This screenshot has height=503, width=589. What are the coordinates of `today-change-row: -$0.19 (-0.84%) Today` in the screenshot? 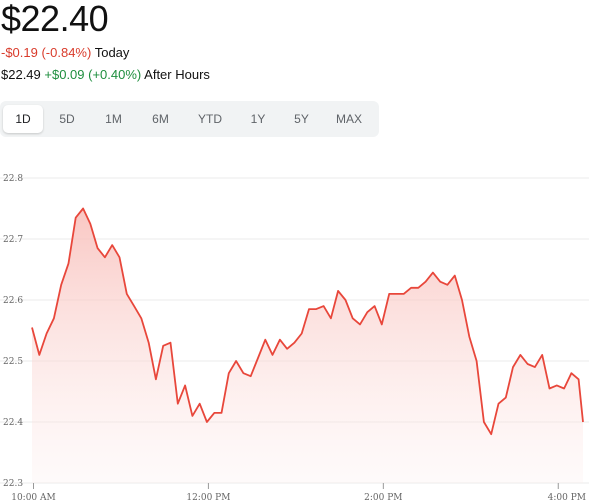 It's located at (65, 53).